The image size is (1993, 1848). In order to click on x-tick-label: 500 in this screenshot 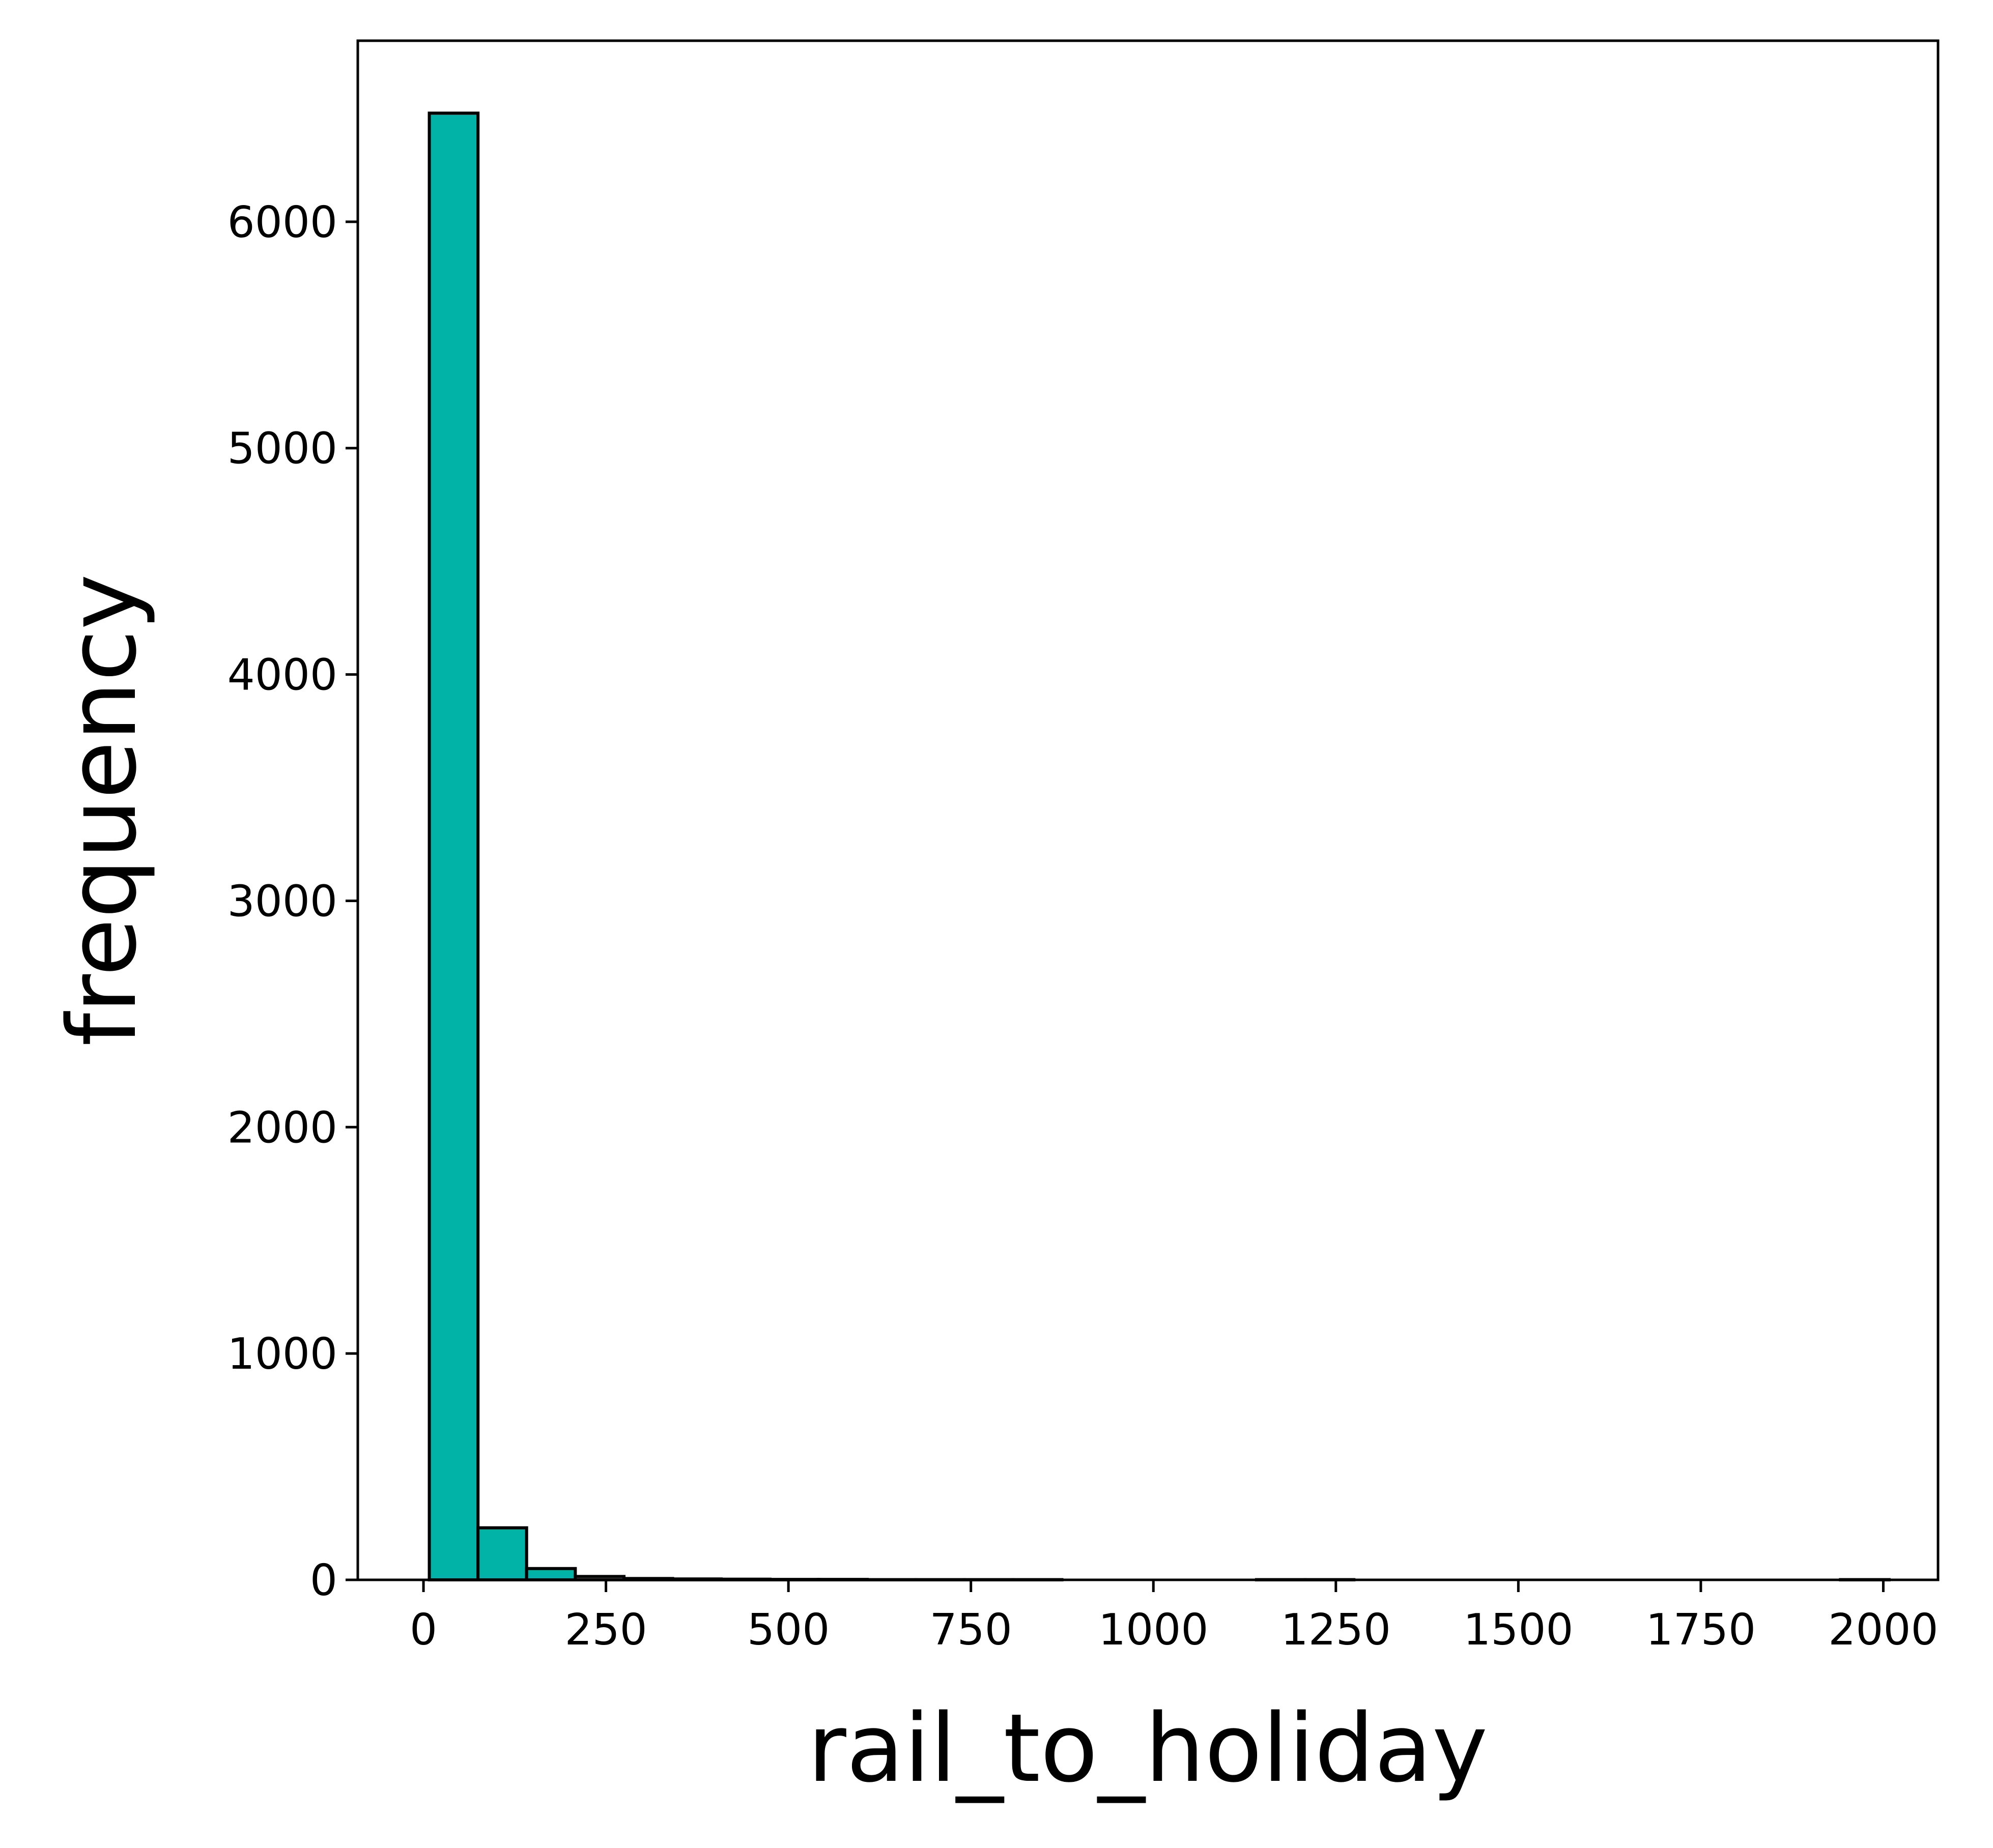, I will do `click(788, 1630)`.